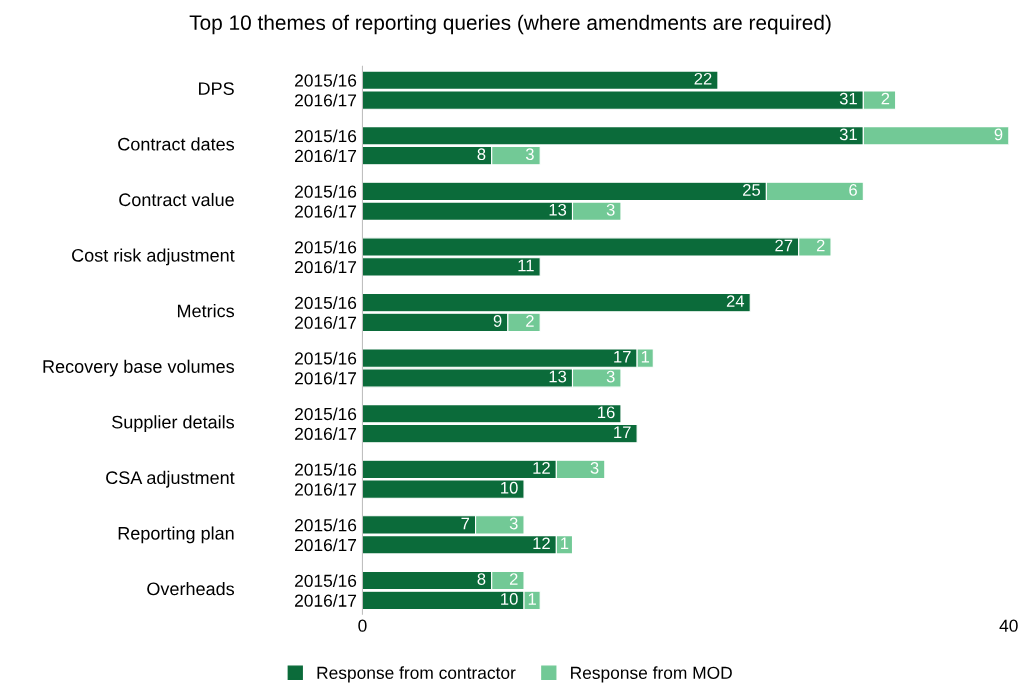 This screenshot has width=1021, height=698. I want to click on text: Recovery base volumes, so click(139, 368).